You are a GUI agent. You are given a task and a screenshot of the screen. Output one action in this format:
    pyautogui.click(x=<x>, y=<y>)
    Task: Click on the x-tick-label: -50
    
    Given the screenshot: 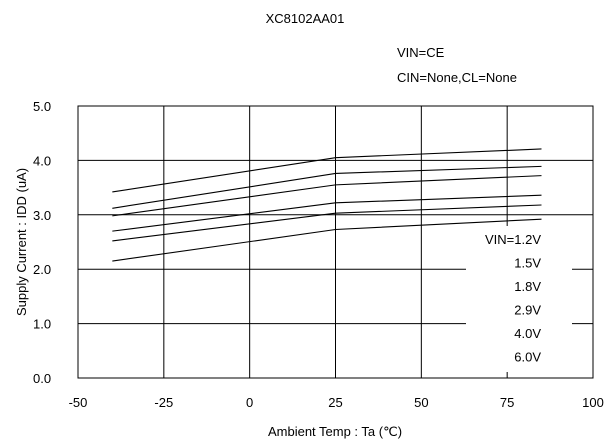 What is the action you would take?
    pyautogui.click(x=78, y=402)
    